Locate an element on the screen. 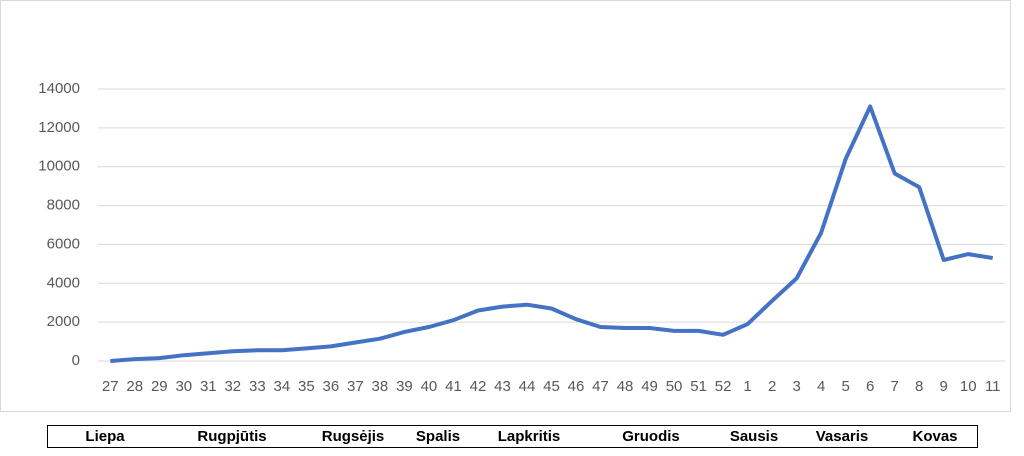  x-tick-label: 10 is located at coordinates (968, 386).